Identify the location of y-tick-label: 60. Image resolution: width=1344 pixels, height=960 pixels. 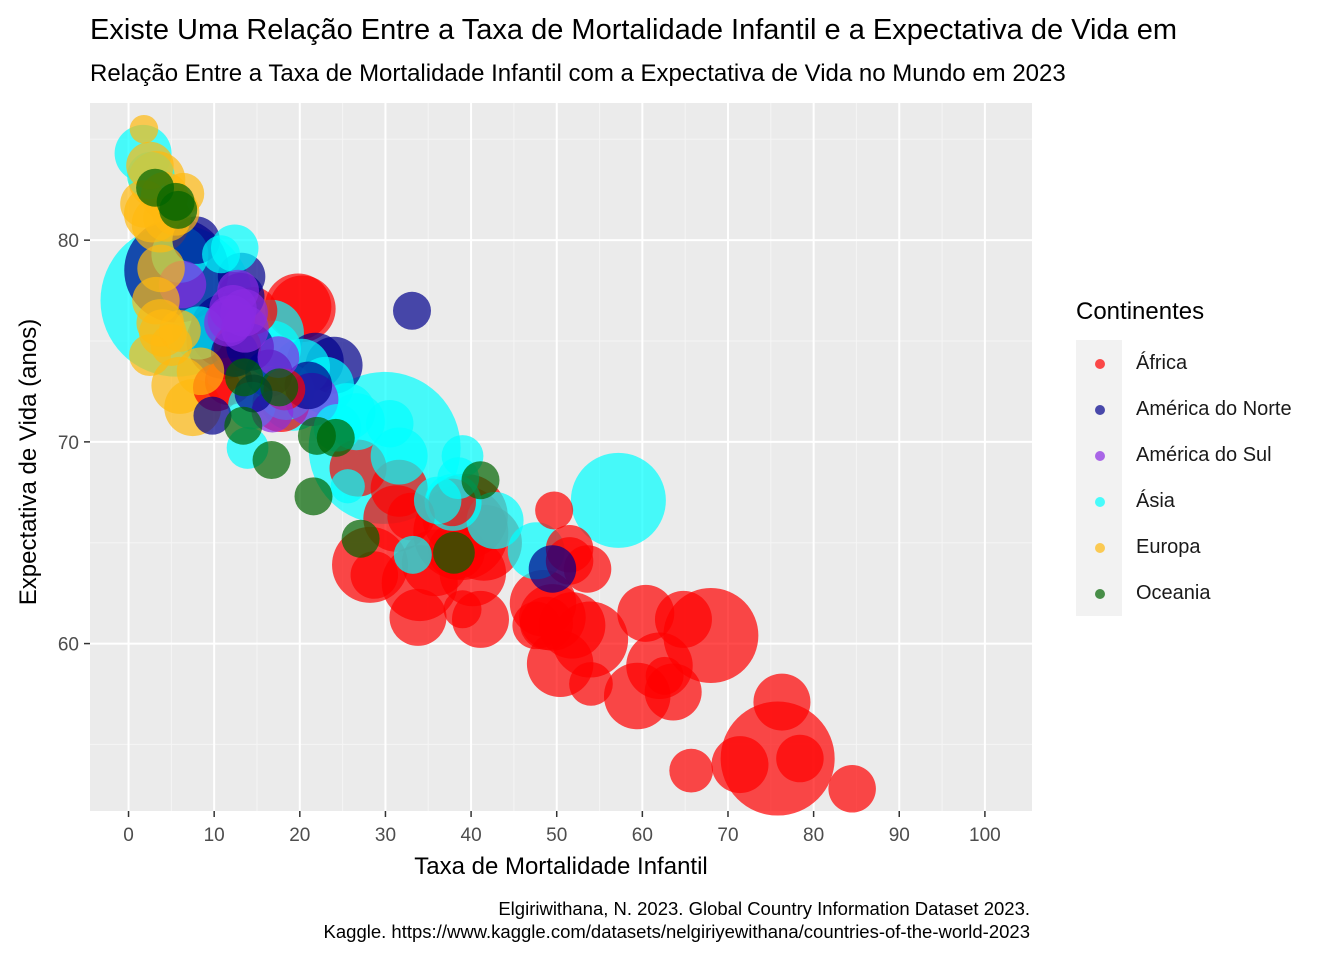
(68, 645).